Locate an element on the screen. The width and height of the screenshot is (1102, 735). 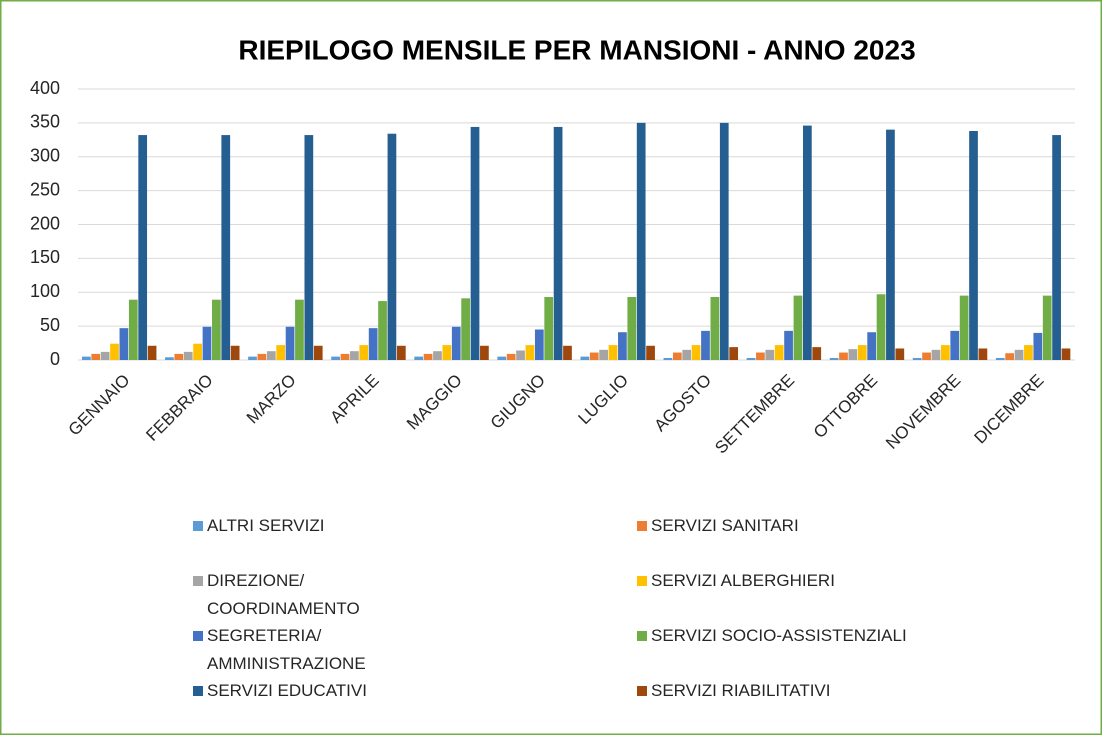
y-tick-label: 50 is located at coordinates (50, 325).